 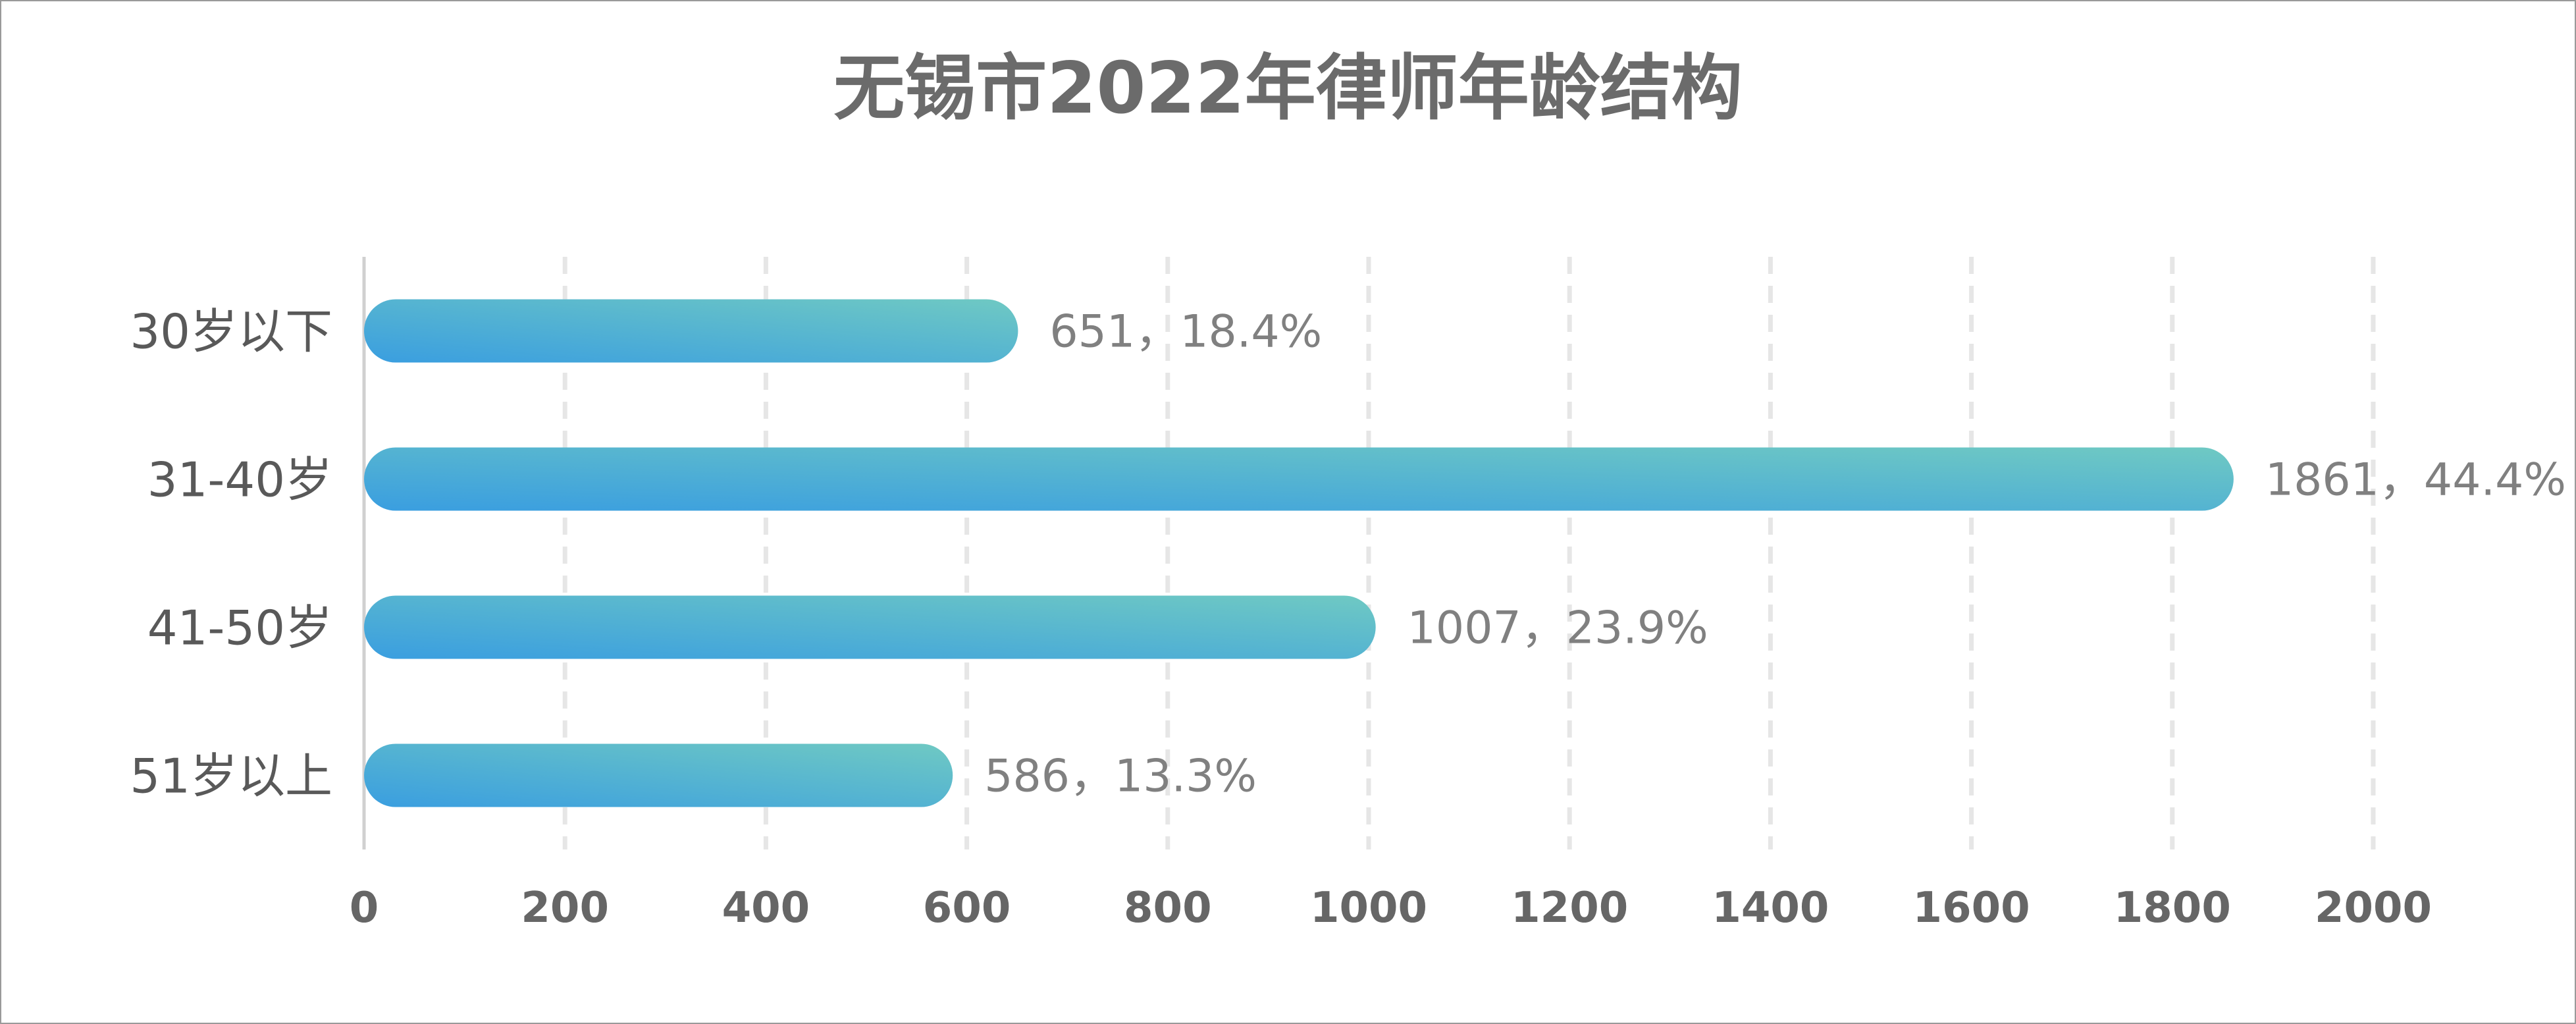 I want to click on x-tick-label-400: 400, so click(x=766, y=908).